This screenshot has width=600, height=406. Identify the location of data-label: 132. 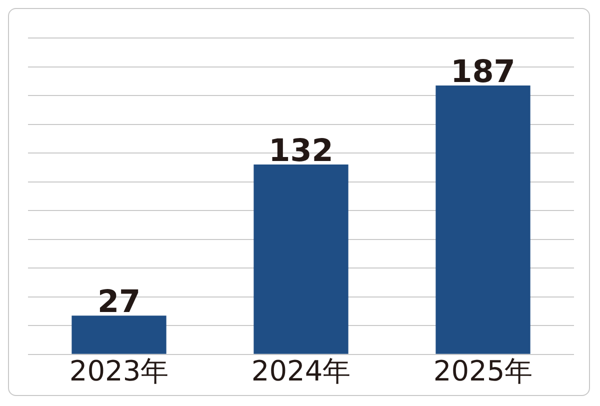
(301, 151).